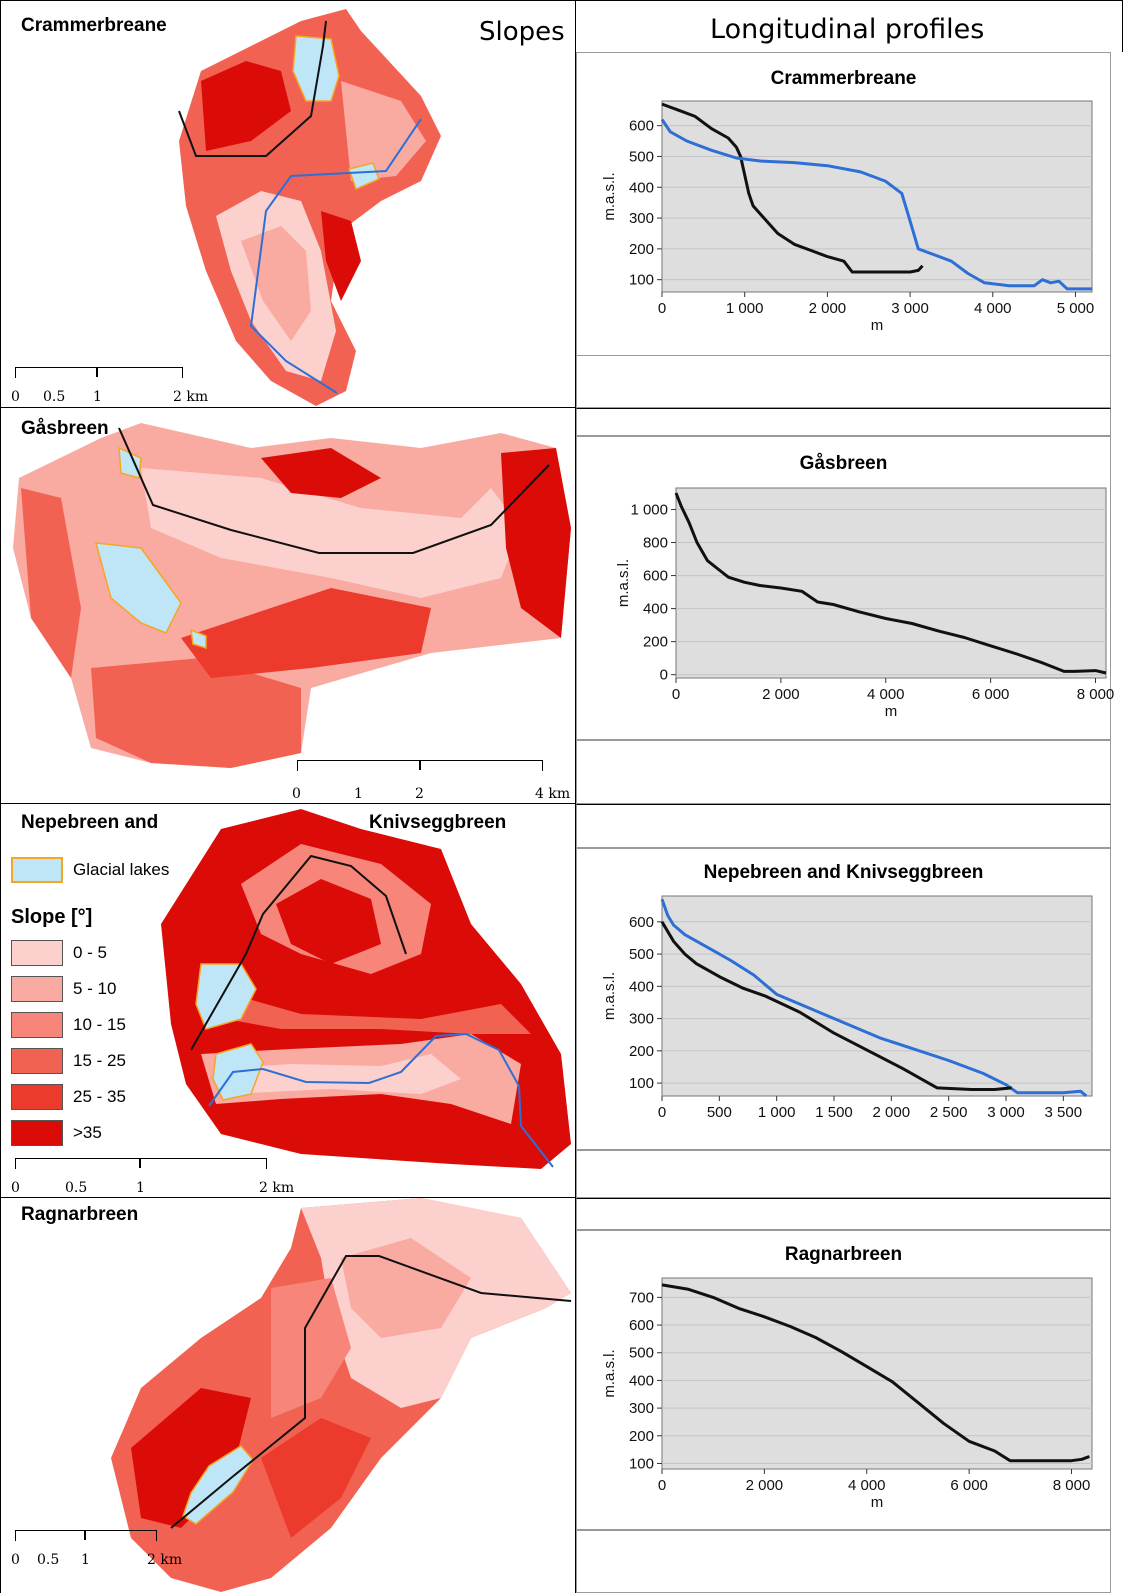 The height and width of the screenshot is (1593, 1125). Describe the element at coordinates (99, 1060) in the screenshot. I see `legend-class-label: 15 - 25` at that location.